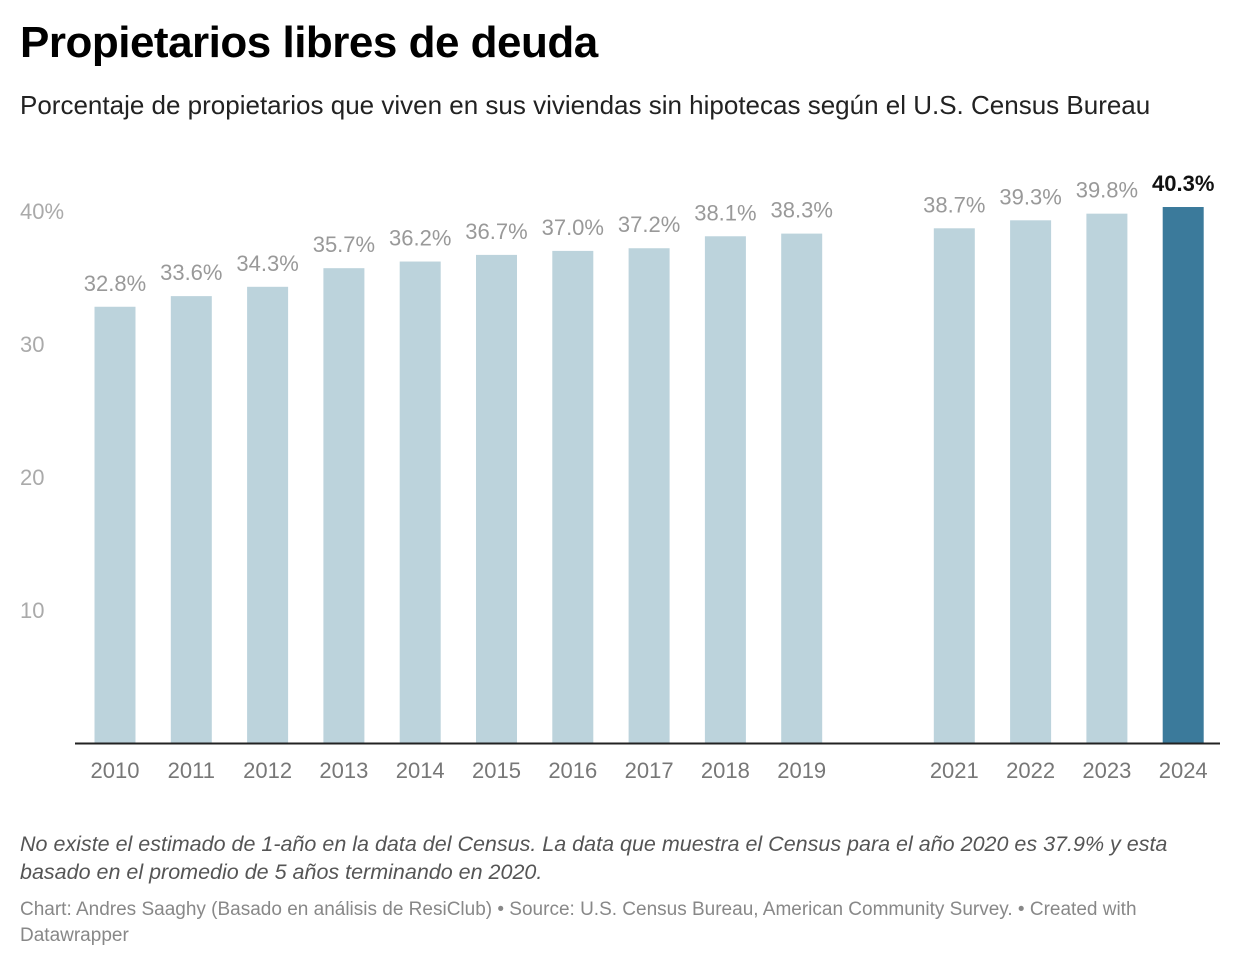  I want to click on data-label-2014: 36.2%, so click(420, 238).